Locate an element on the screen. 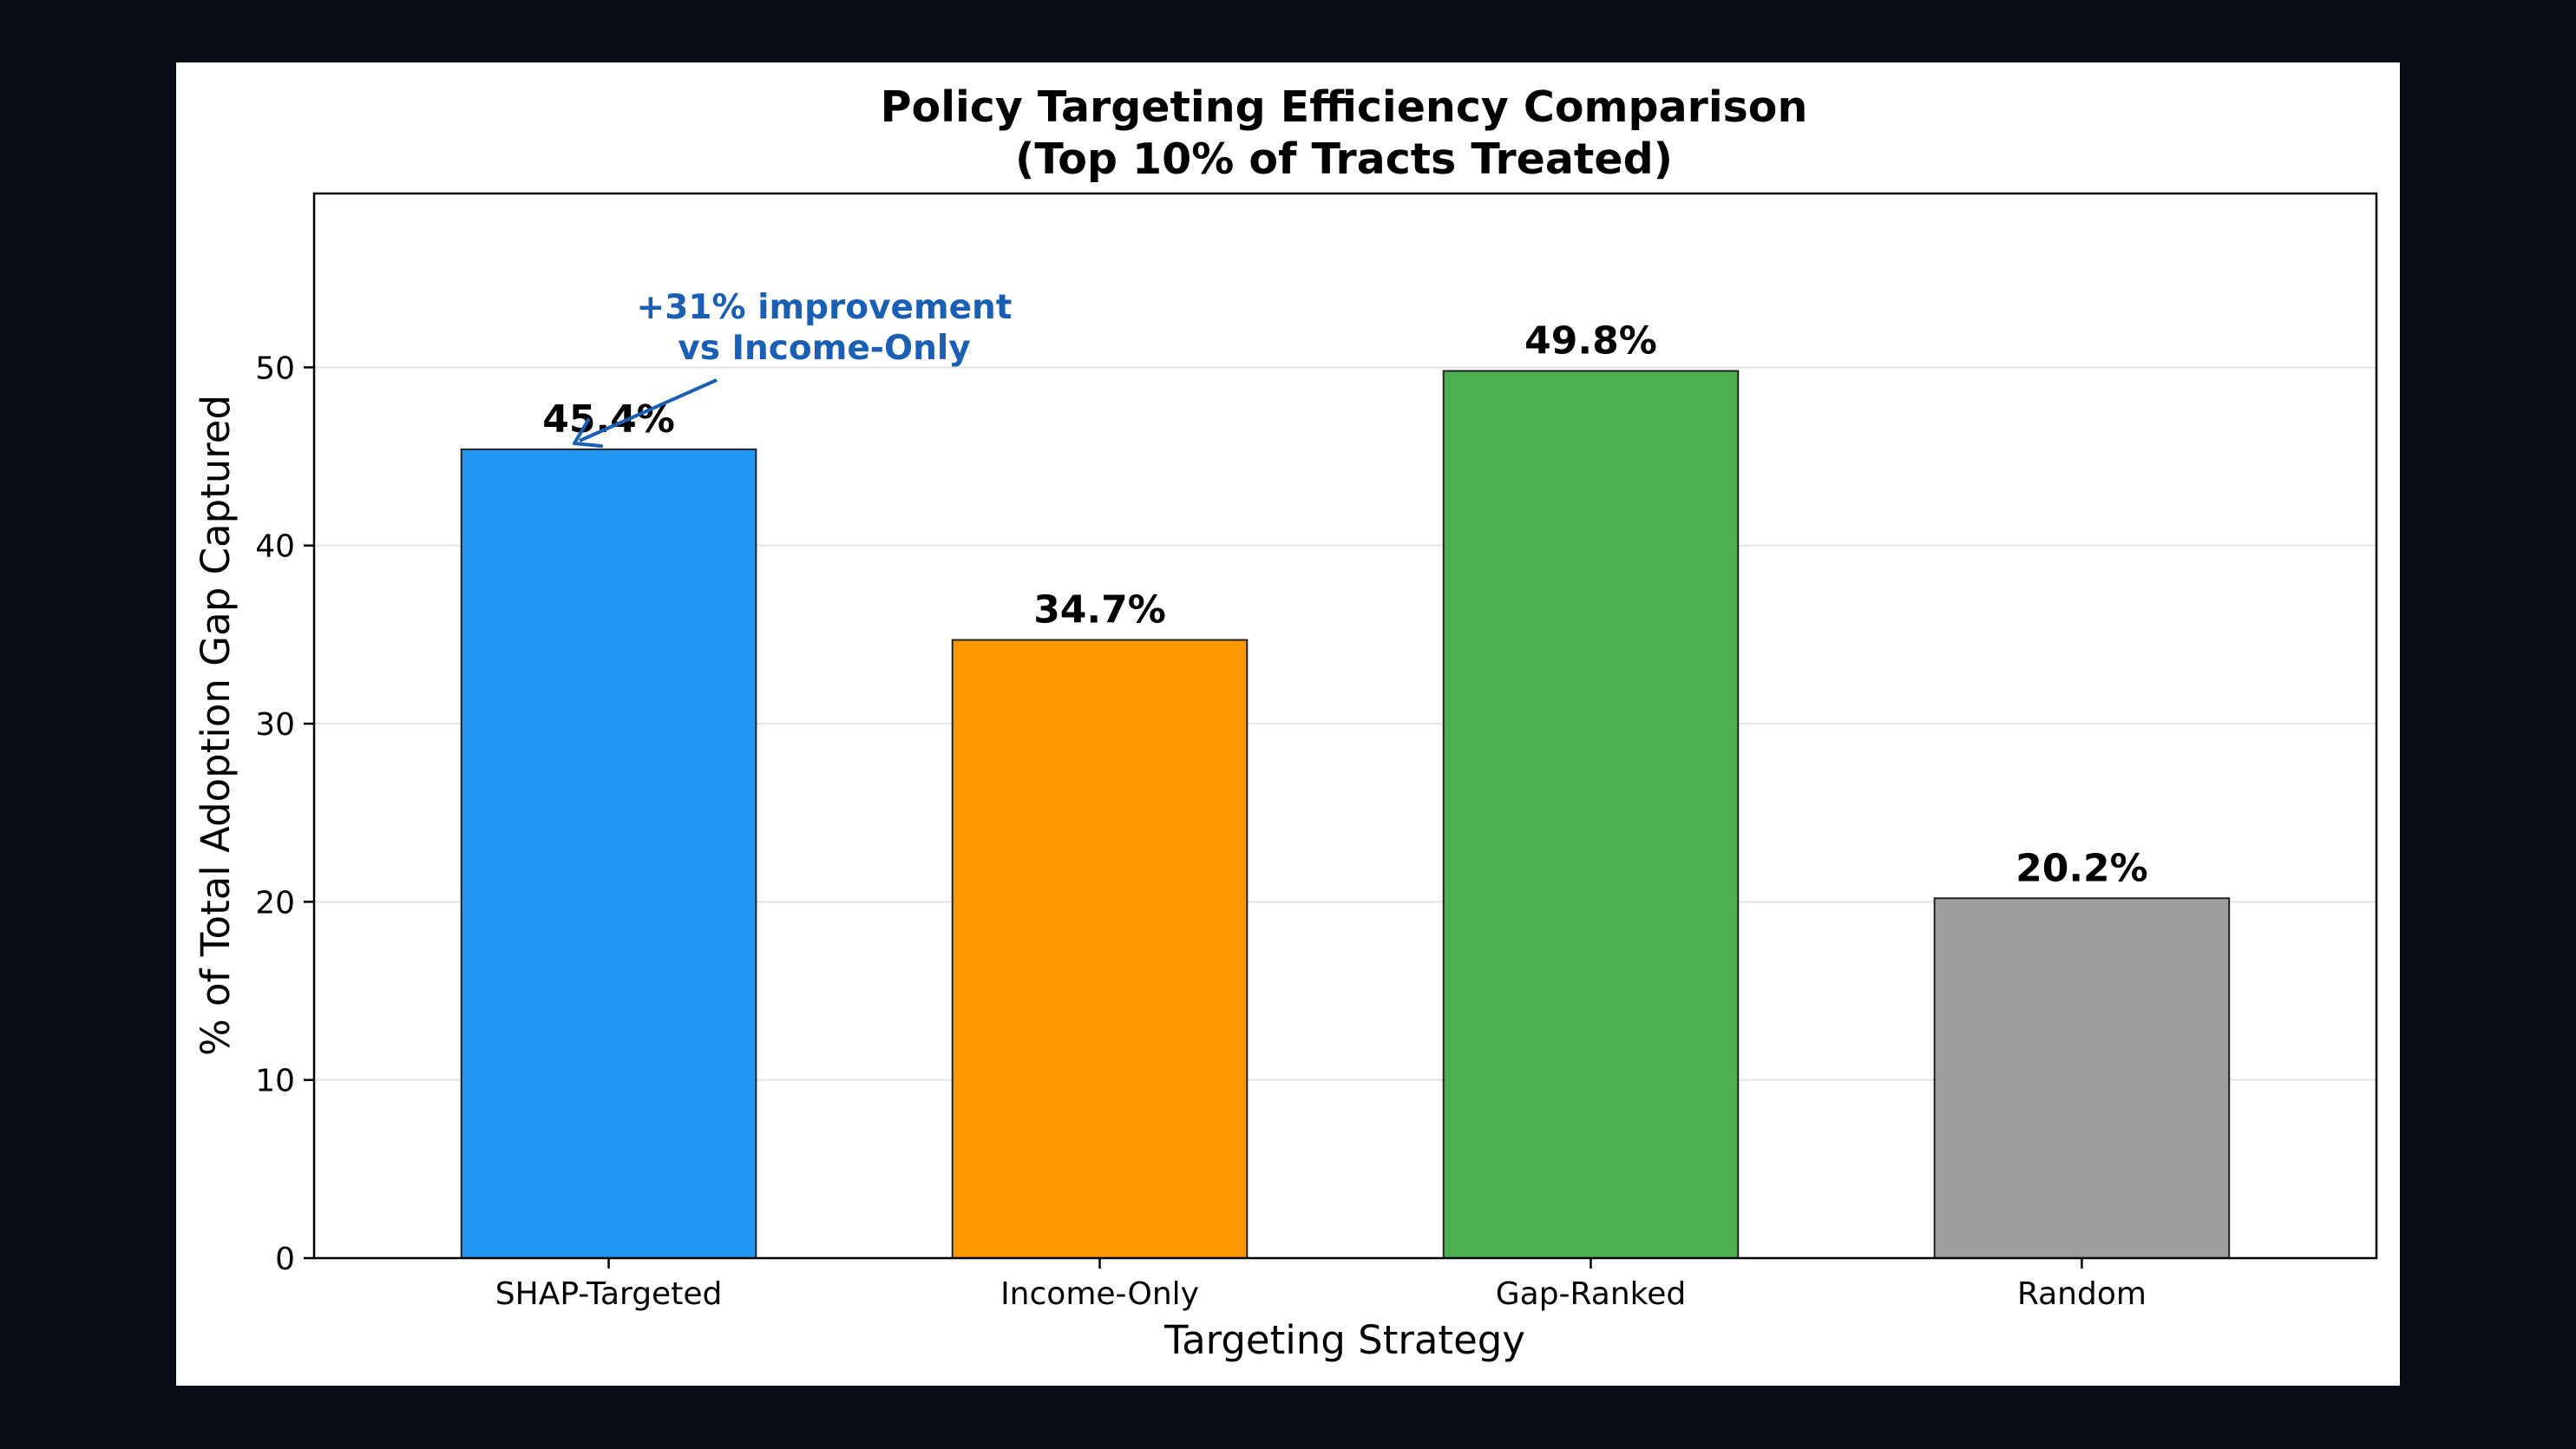 This screenshot has height=1449, width=2576. annotation-line1: +31% improvement is located at coordinates (825, 307).